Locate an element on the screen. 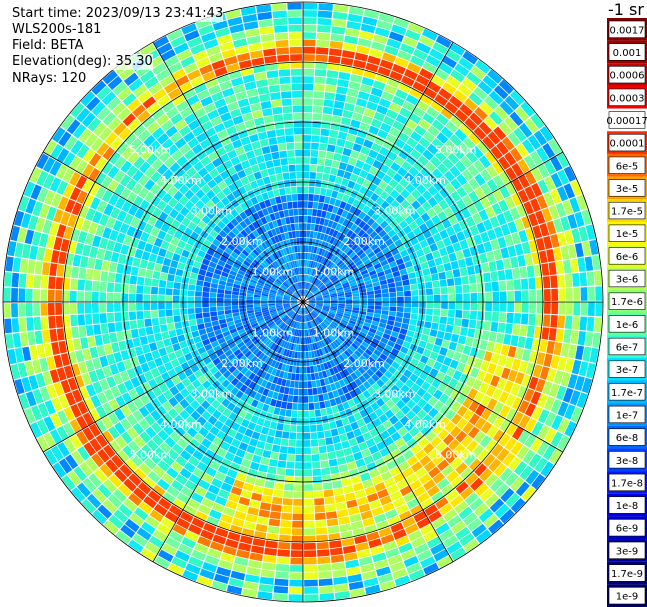 This screenshot has height=607, width=647. start-time-label: Start time: 2023/09/13 23:41:43 is located at coordinates (118, 14).